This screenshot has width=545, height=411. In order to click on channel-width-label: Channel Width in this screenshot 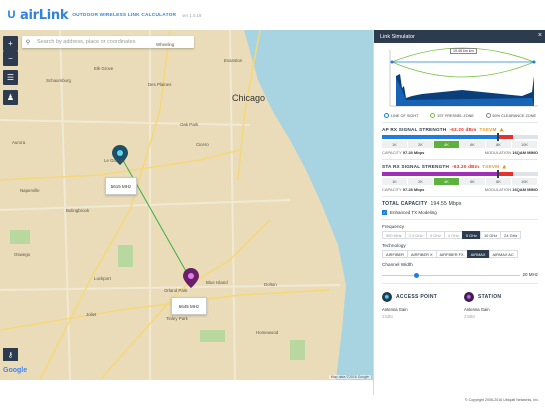, I will do `click(397, 264)`.